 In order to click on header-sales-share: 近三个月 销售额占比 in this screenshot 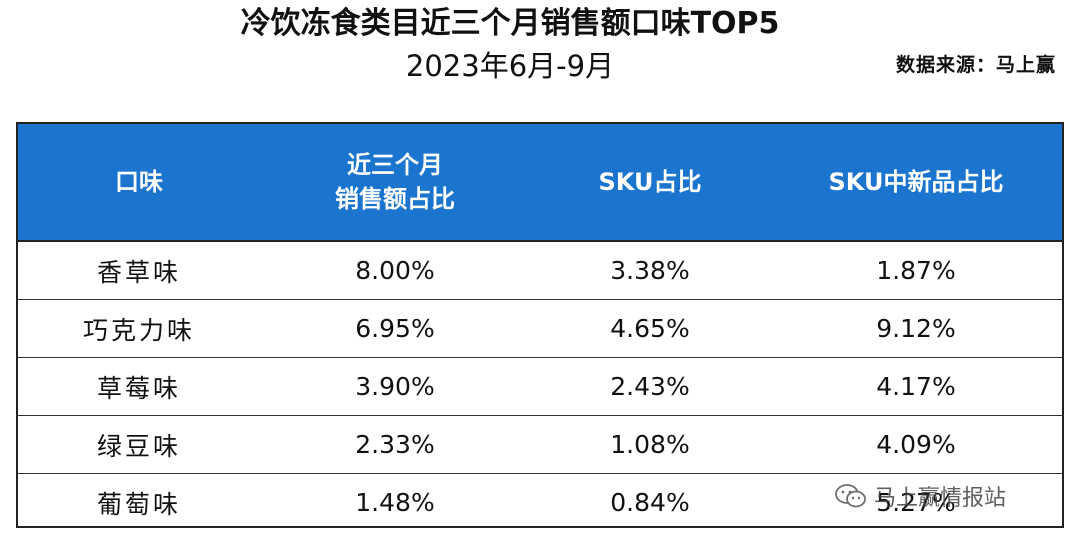, I will do `click(395, 183)`.